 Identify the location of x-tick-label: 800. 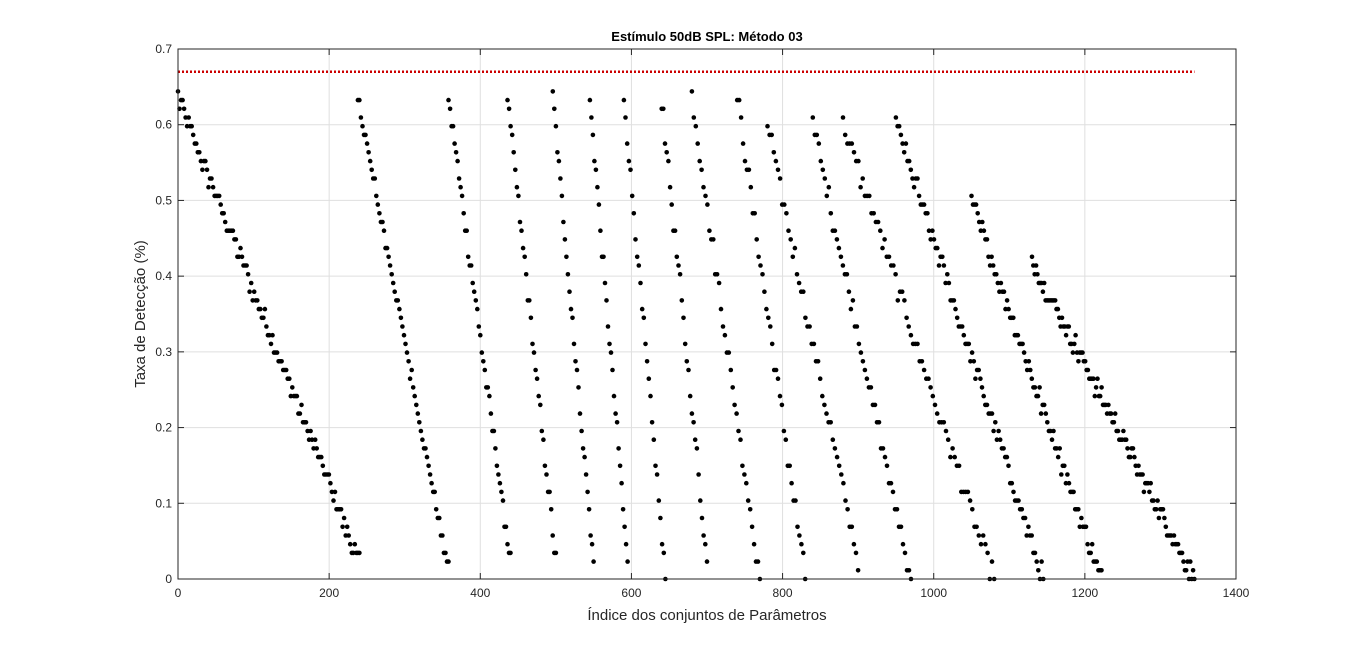
(783, 593).